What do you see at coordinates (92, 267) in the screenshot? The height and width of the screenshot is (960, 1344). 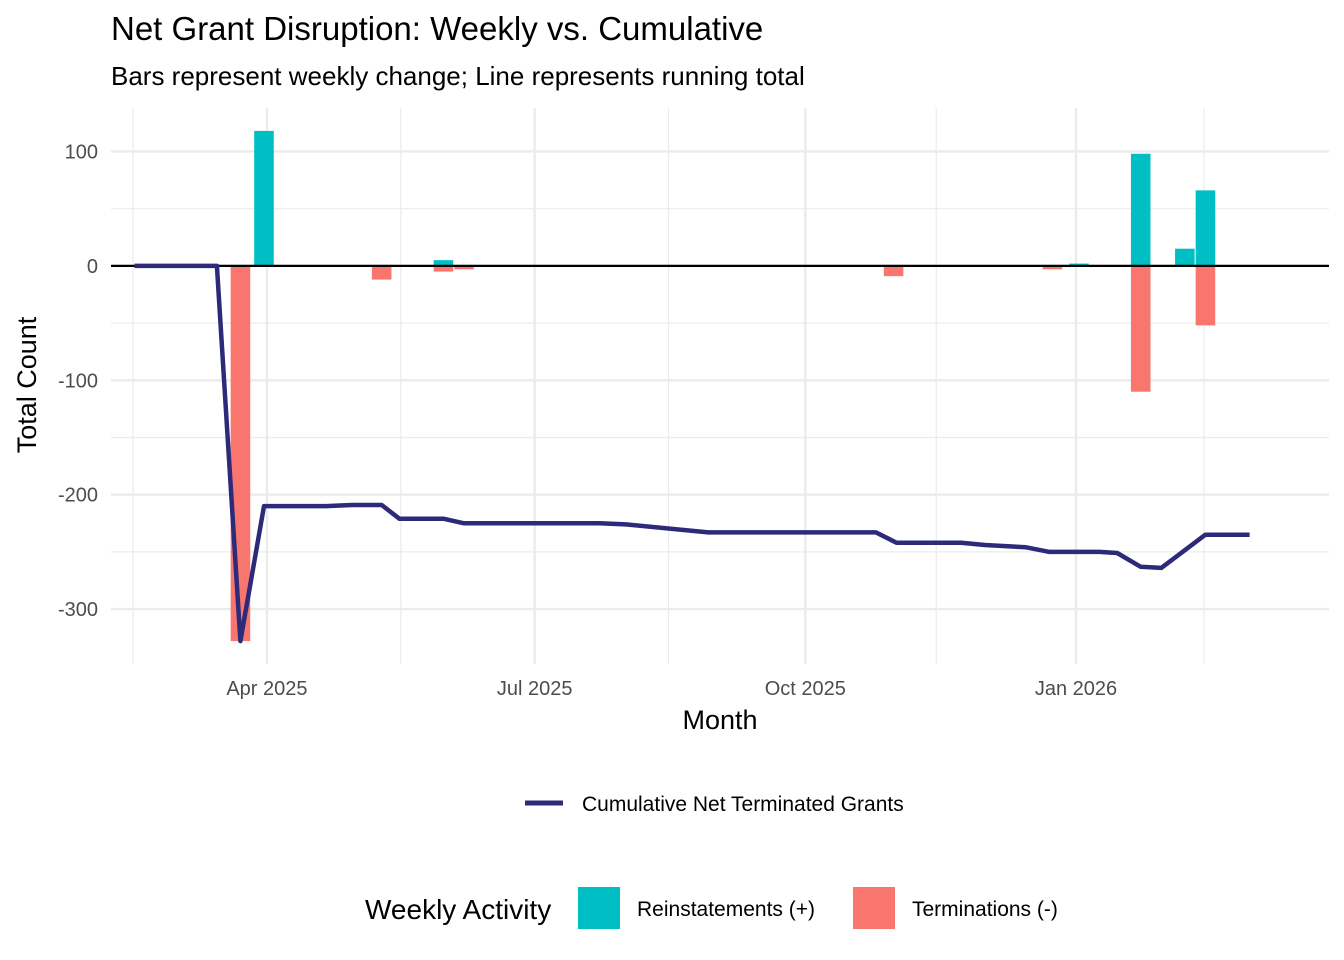 I see `y-tick-label: 0` at bounding box center [92, 267].